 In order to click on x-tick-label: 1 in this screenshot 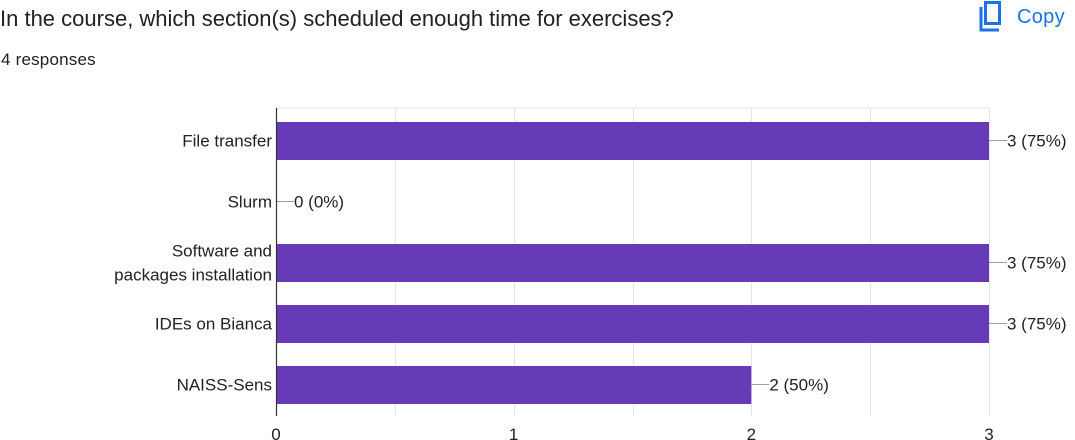, I will do `click(513, 432)`.